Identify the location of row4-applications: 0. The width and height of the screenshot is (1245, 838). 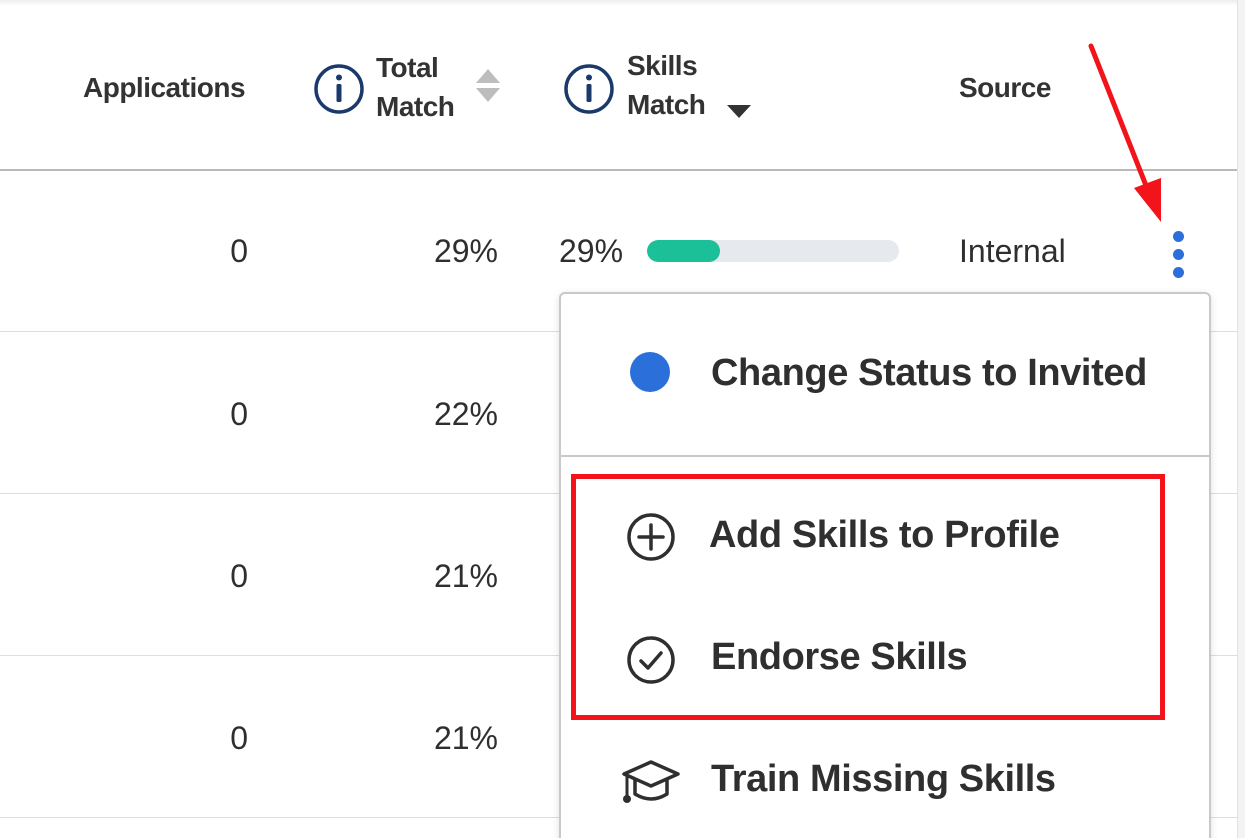
(239, 738).